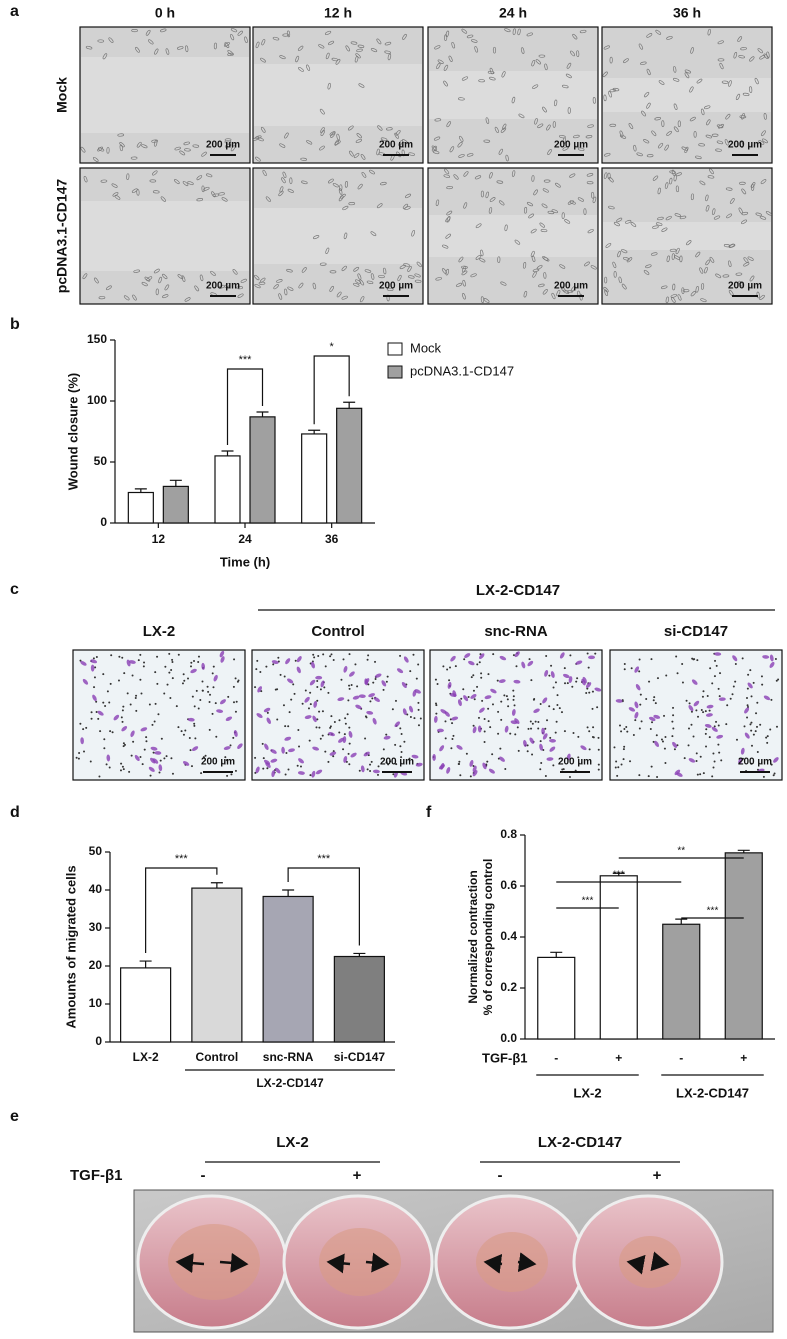 This screenshot has height=1339, width=787. Describe the element at coordinates (426, 347) in the screenshot. I see `legend-label: Mock` at that location.